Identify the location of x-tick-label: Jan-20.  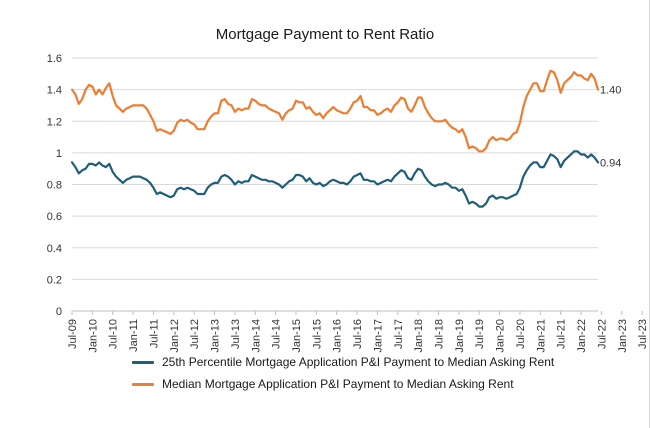
(501, 336).